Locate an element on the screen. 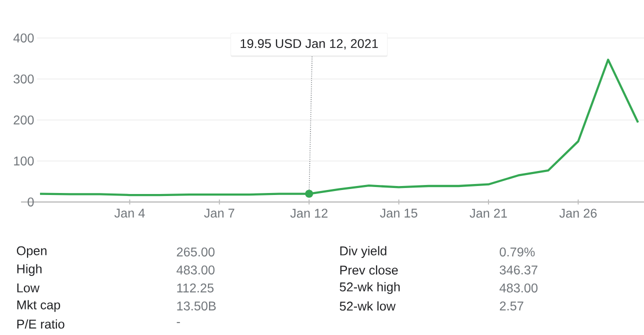 The height and width of the screenshot is (335, 644). text: Prev close is located at coordinates (369, 270).